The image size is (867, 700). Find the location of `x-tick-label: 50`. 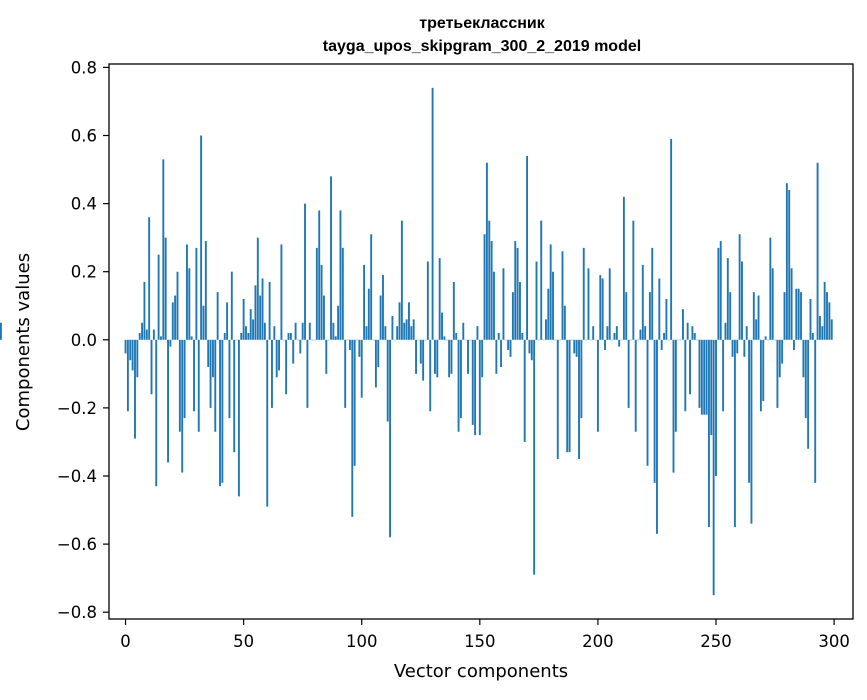

x-tick-label: 50 is located at coordinates (243, 641).